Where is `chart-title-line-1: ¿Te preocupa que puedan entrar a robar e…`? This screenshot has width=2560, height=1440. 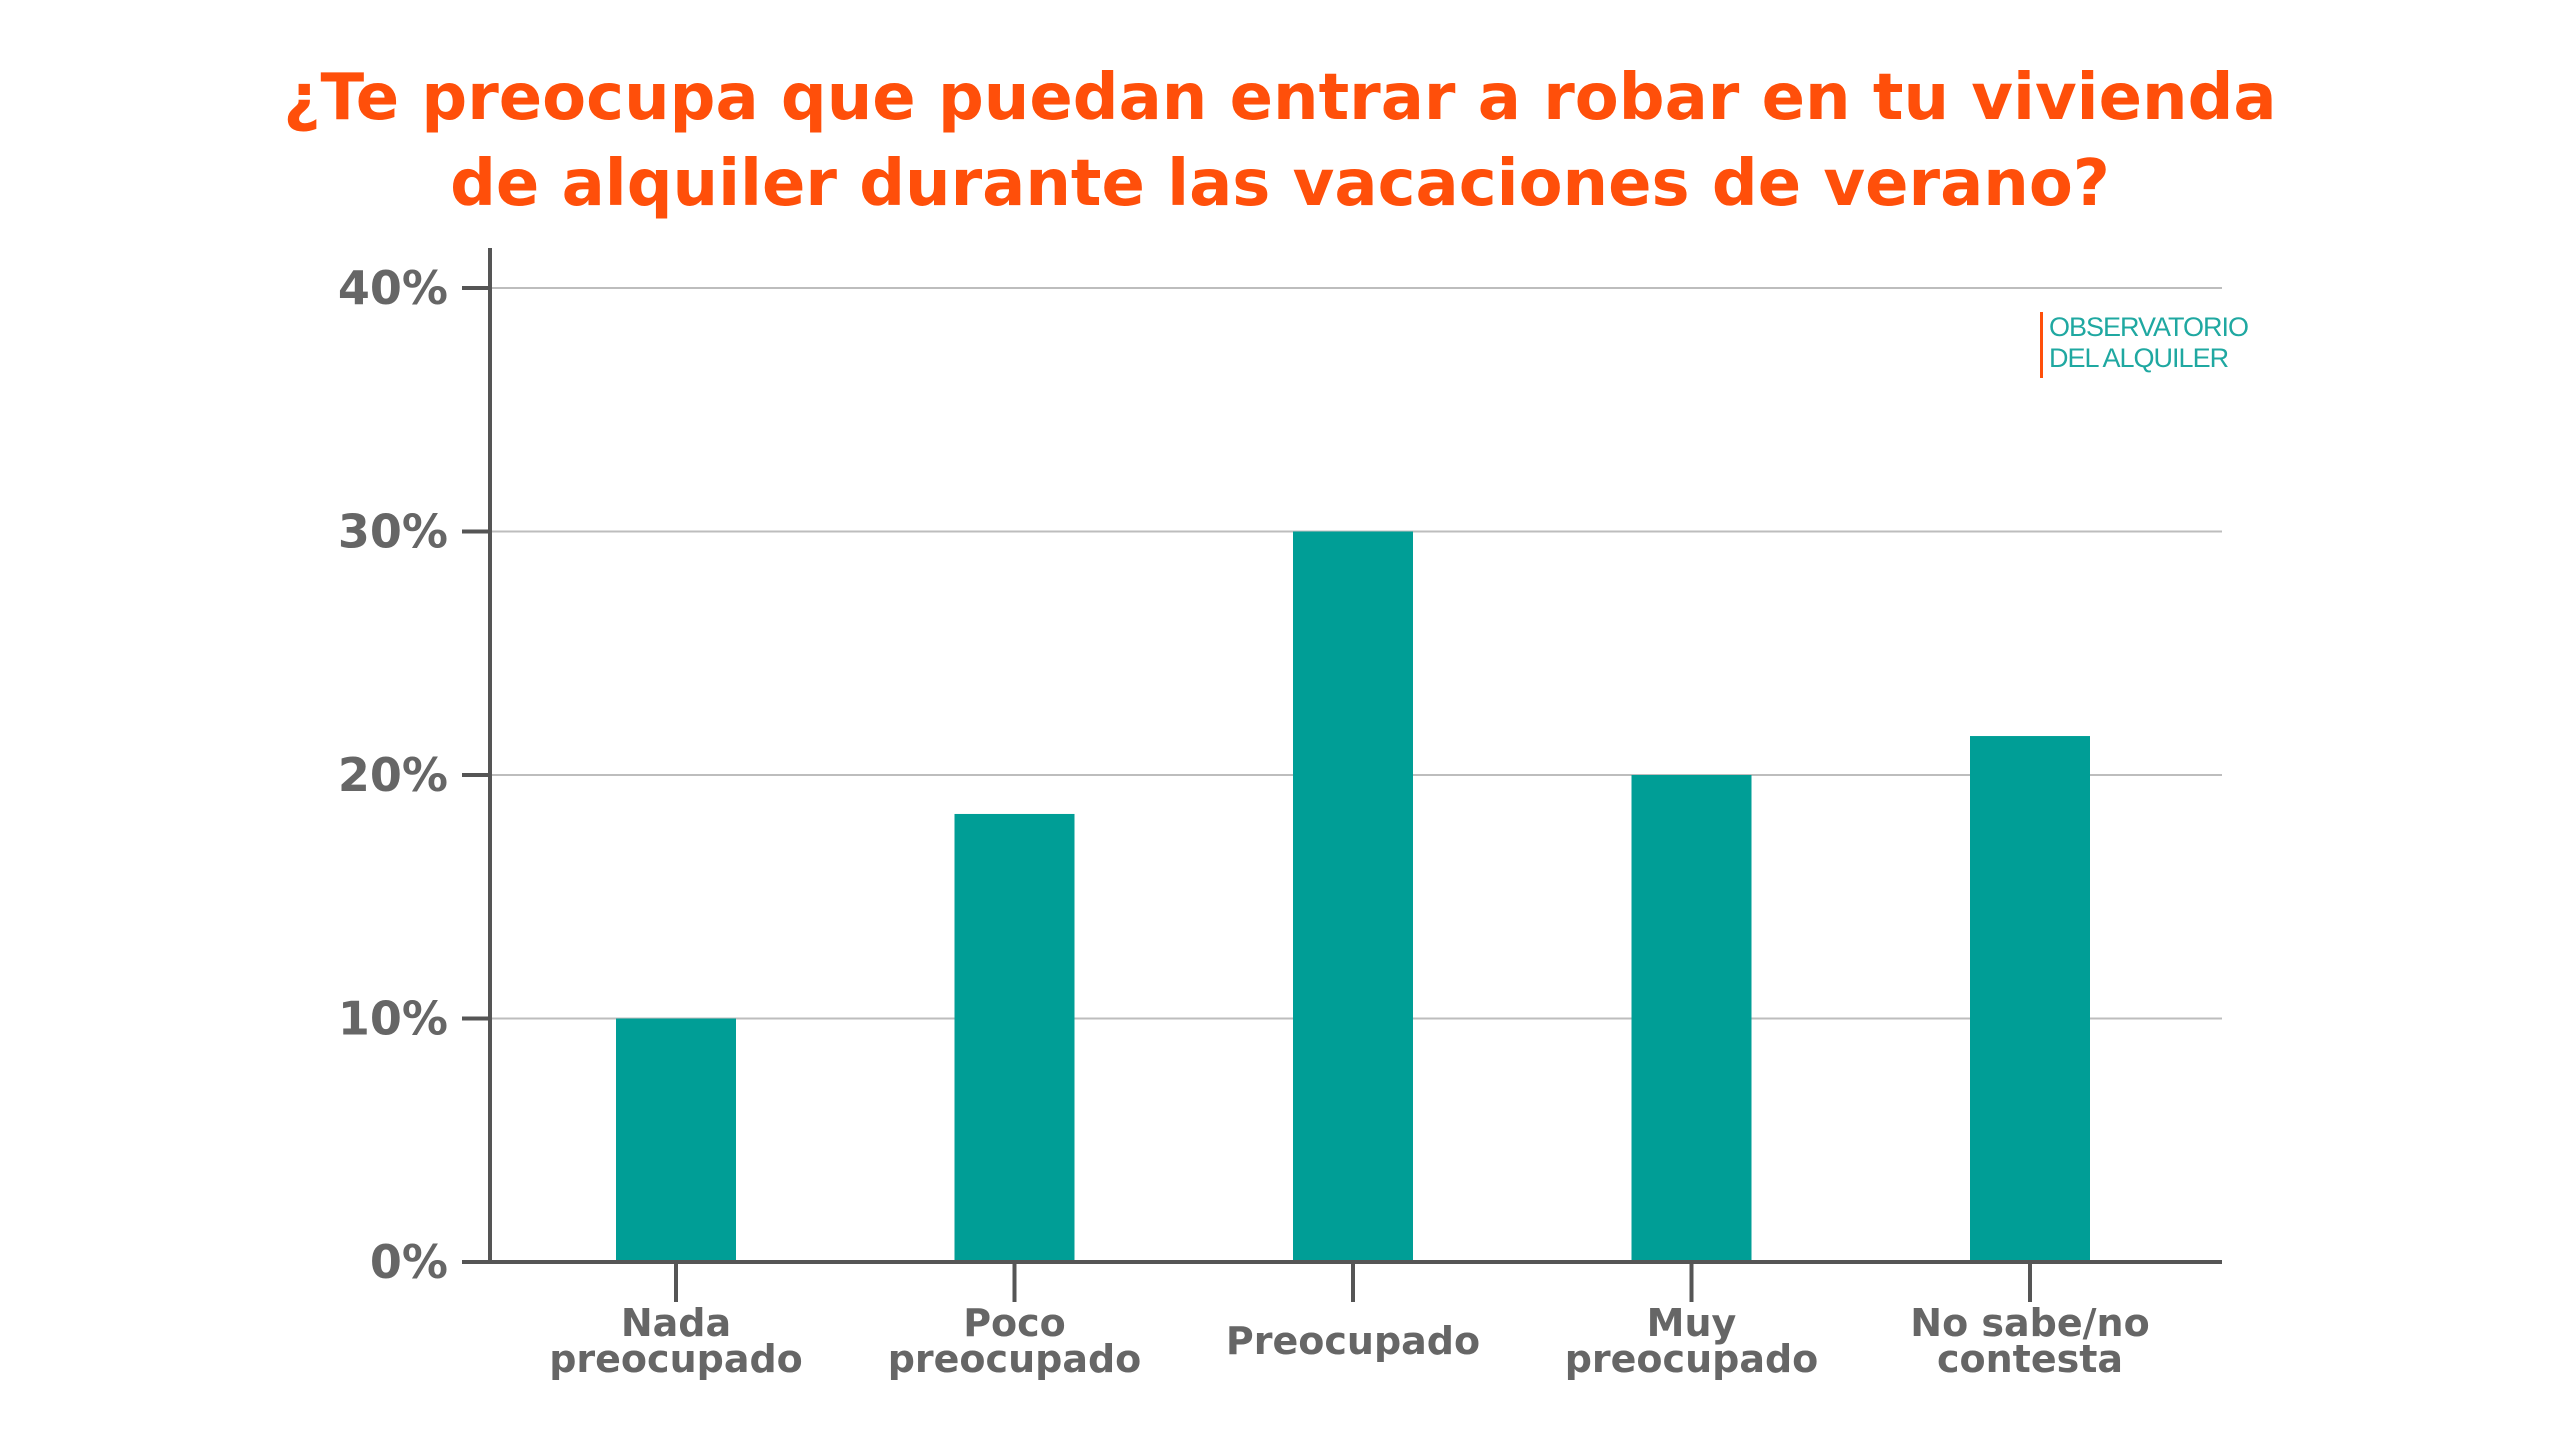
chart-title-line-1: ¿Te preocupa que puedan entrar a robar e… is located at coordinates (1280, 98).